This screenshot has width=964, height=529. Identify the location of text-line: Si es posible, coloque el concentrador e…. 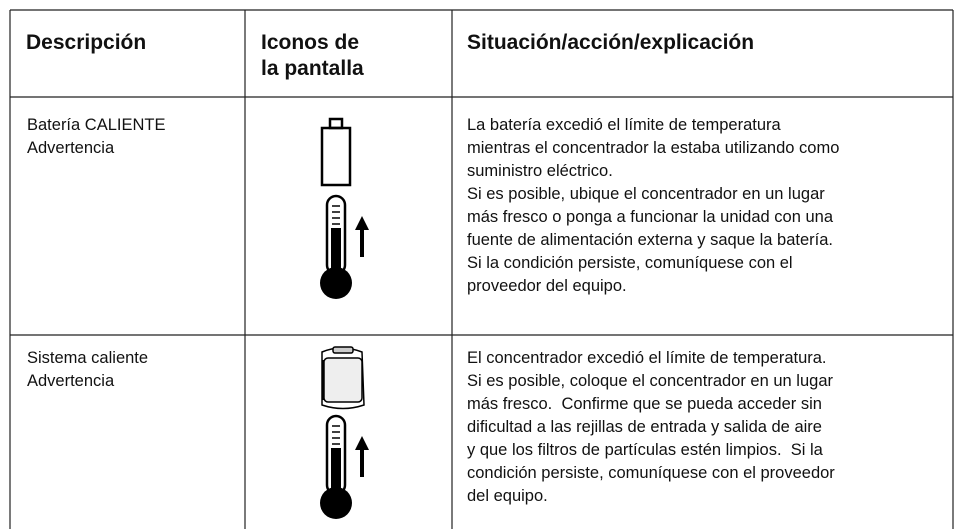
(650, 381).